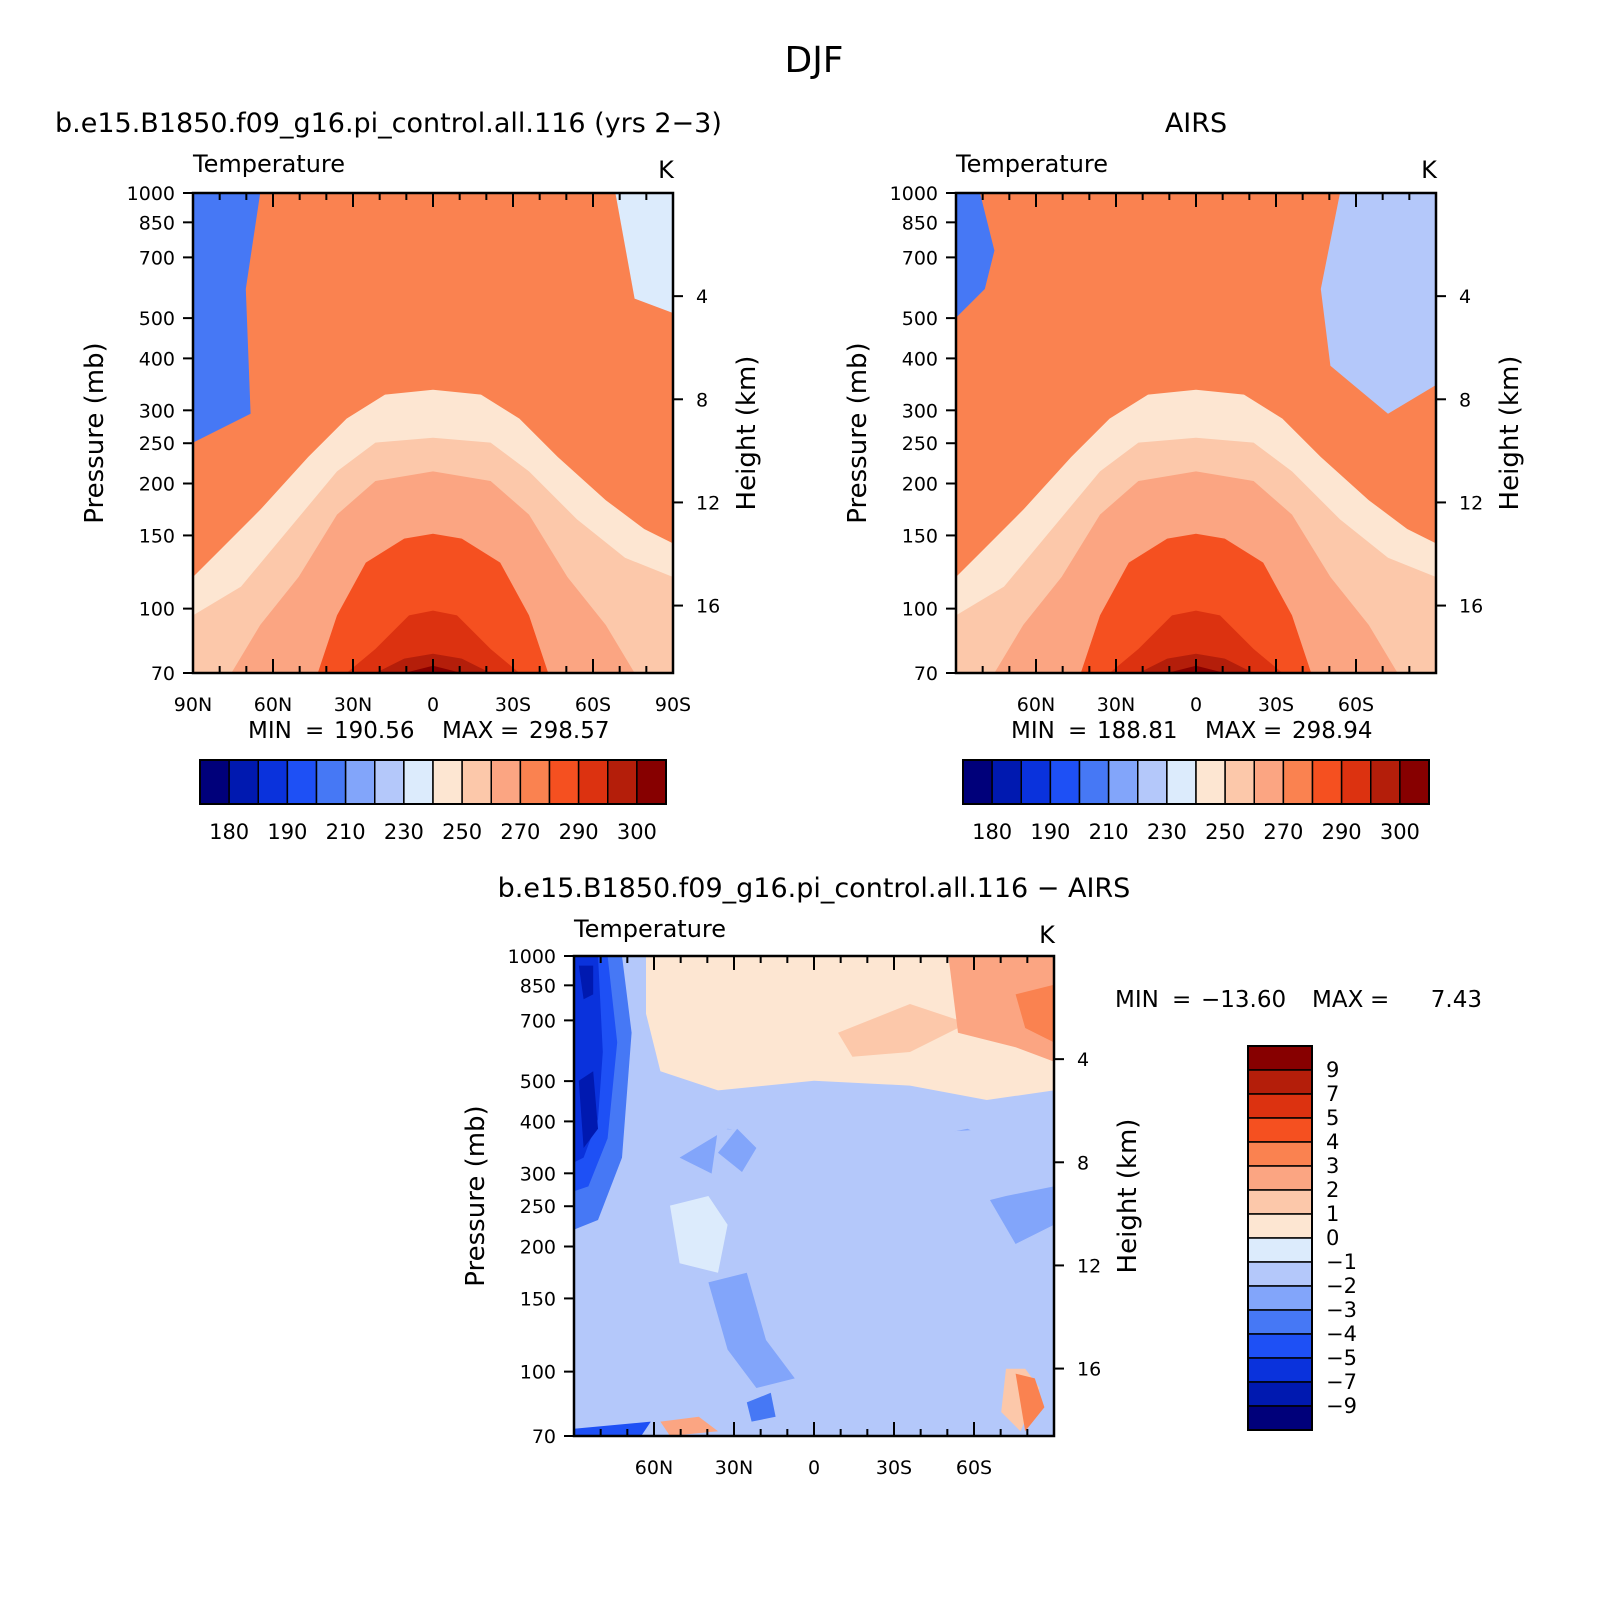  What do you see at coordinates (157, 610) in the screenshot?
I see `y-tick-label: 100` at bounding box center [157, 610].